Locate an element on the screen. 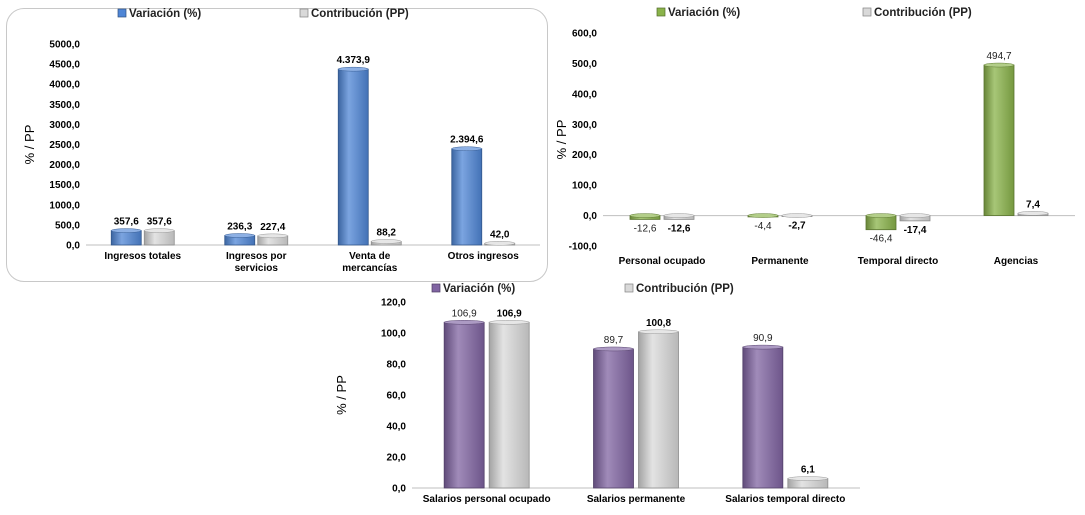 The width and height of the screenshot is (1085, 515). category-label: Permanente is located at coordinates (780, 261).